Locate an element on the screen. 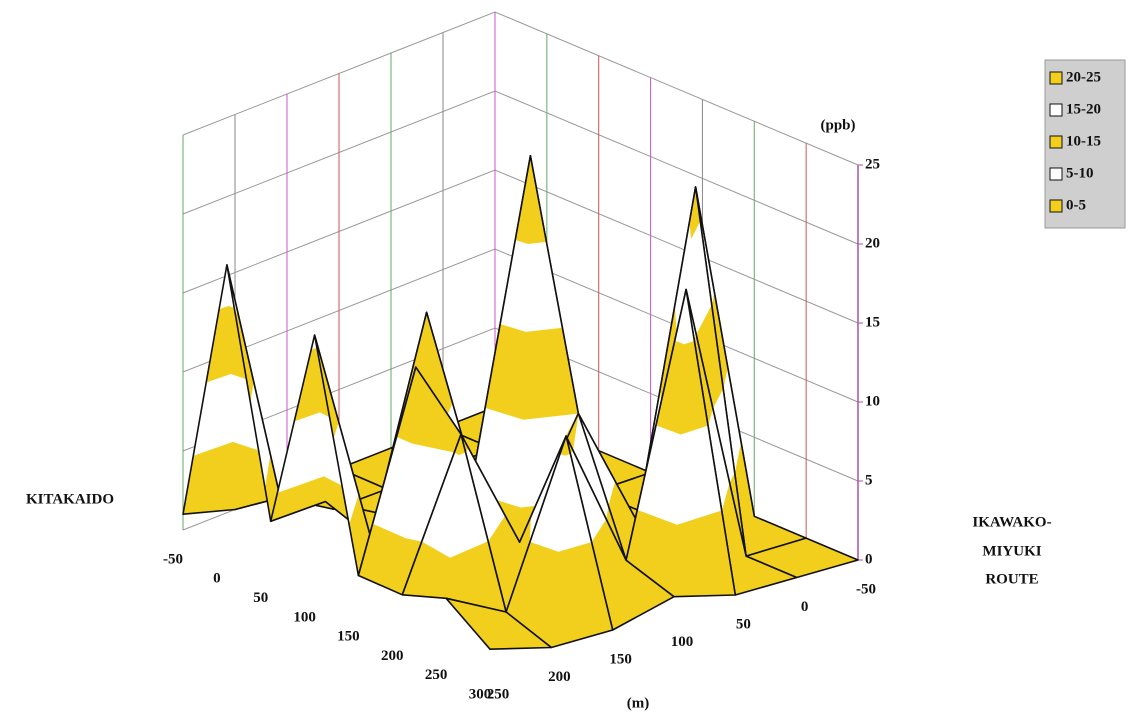  left-label: KITAKAIDO is located at coordinates (70, 499).